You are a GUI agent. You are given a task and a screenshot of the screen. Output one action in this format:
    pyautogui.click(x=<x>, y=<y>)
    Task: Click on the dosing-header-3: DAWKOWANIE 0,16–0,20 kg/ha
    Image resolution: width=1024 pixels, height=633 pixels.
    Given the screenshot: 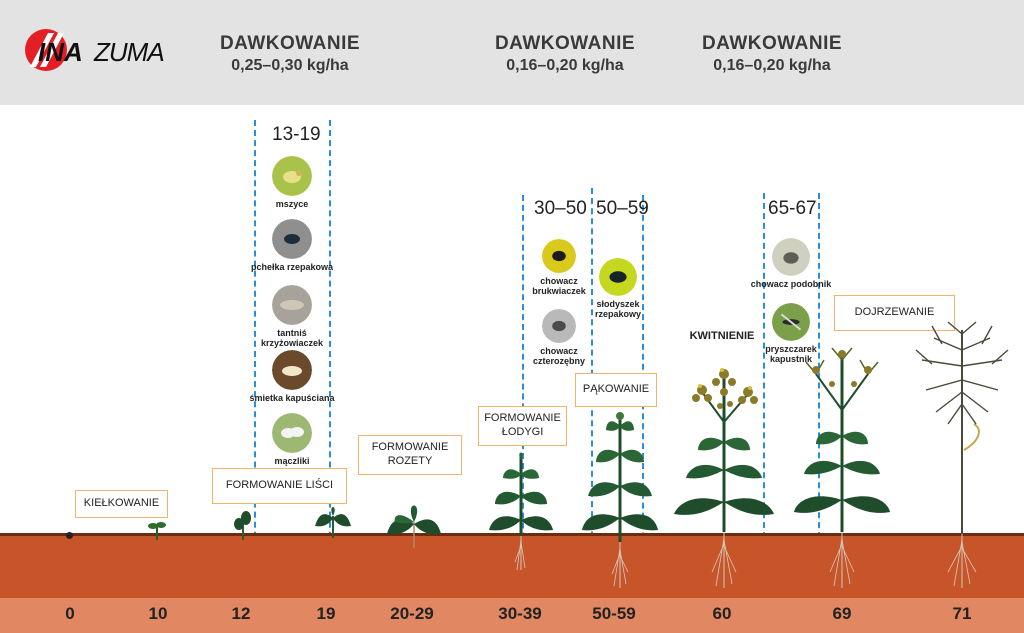 What is the action you would take?
    pyautogui.click(x=772, y=53)
    